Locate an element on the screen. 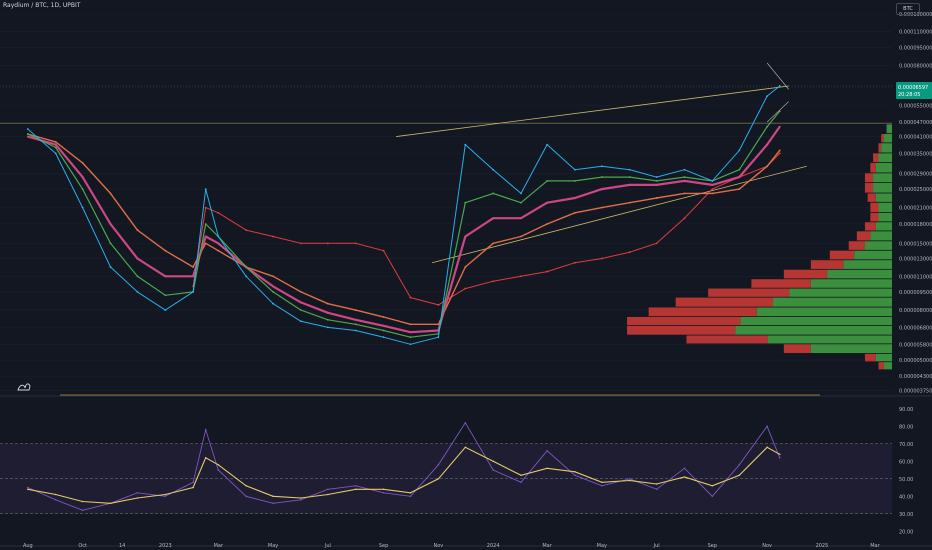 This screenshot has width=932, height=550. time-tick-label: Jul is located at coordinates (656, 546).